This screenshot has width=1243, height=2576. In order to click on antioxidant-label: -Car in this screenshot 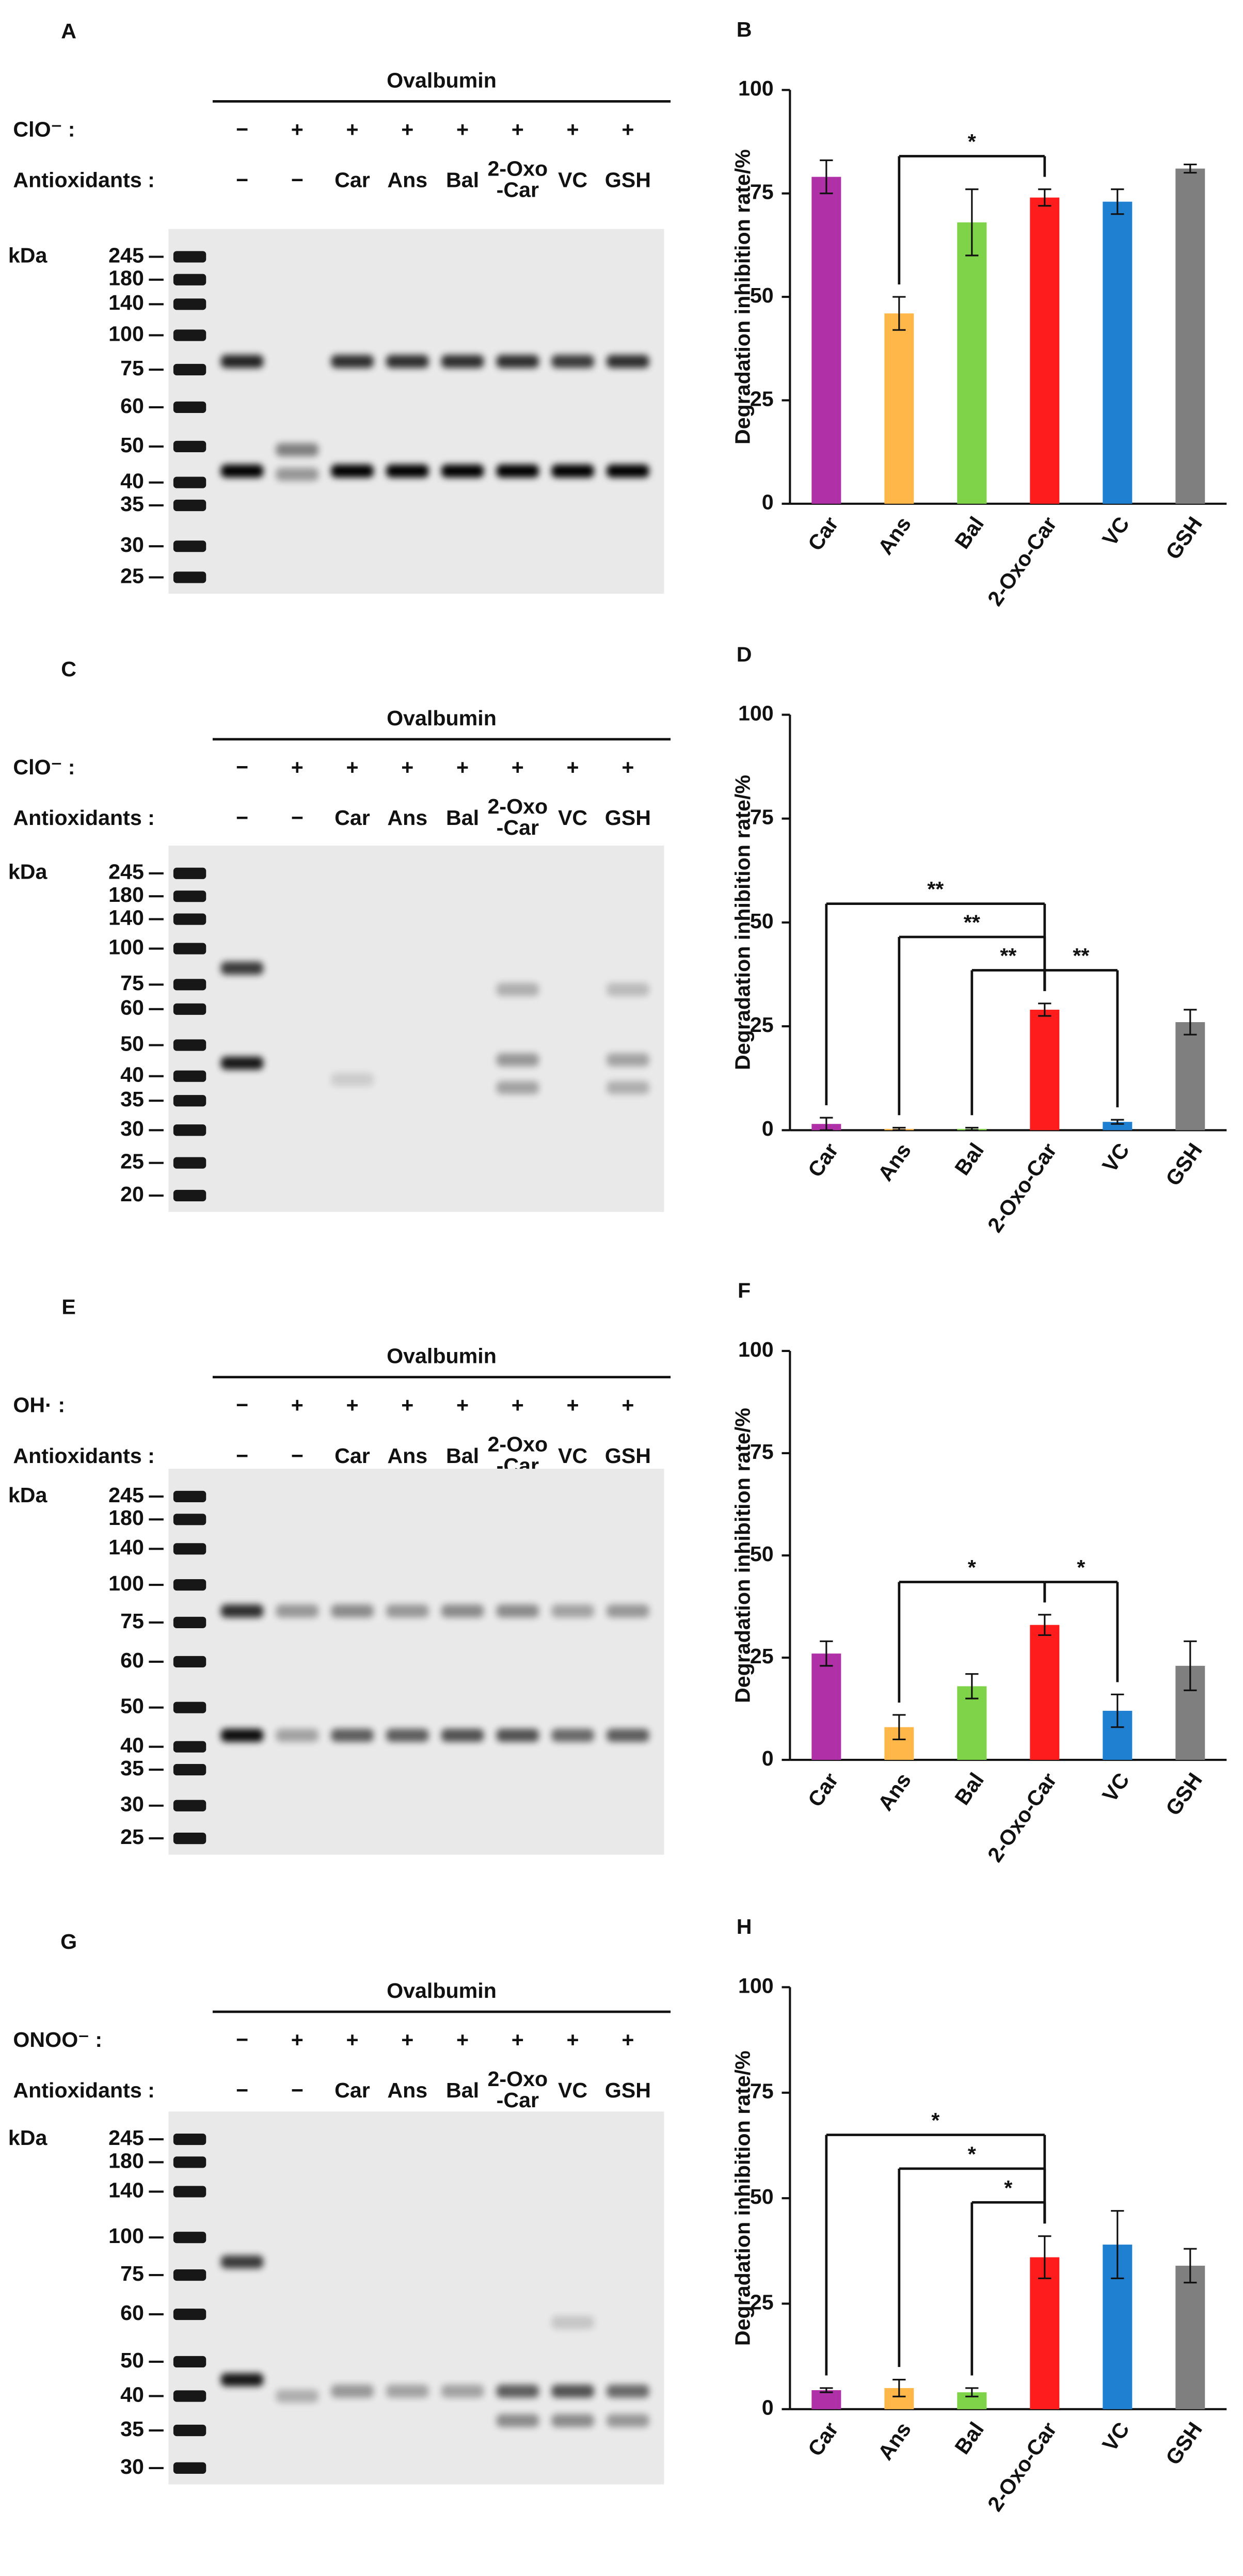, I will do `click(518, 2100)`.